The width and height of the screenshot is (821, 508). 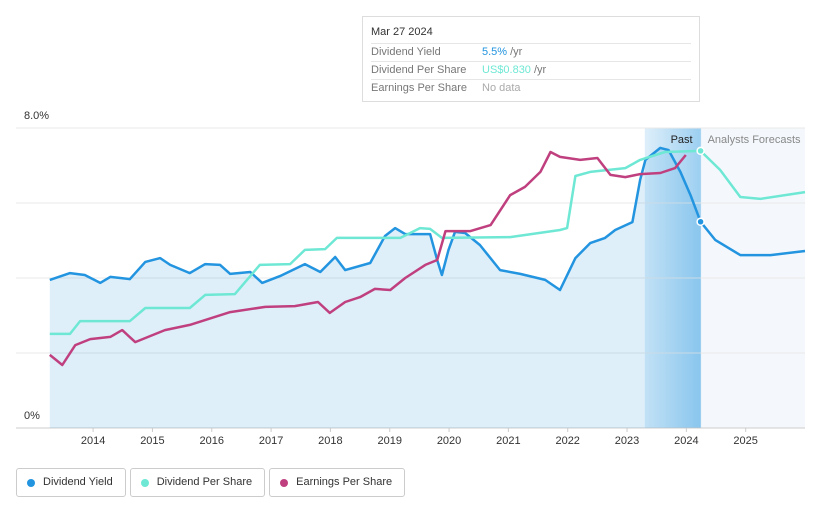 I want to click on tooltip-label: Earnings Per Share, so click(x=419, y=88).